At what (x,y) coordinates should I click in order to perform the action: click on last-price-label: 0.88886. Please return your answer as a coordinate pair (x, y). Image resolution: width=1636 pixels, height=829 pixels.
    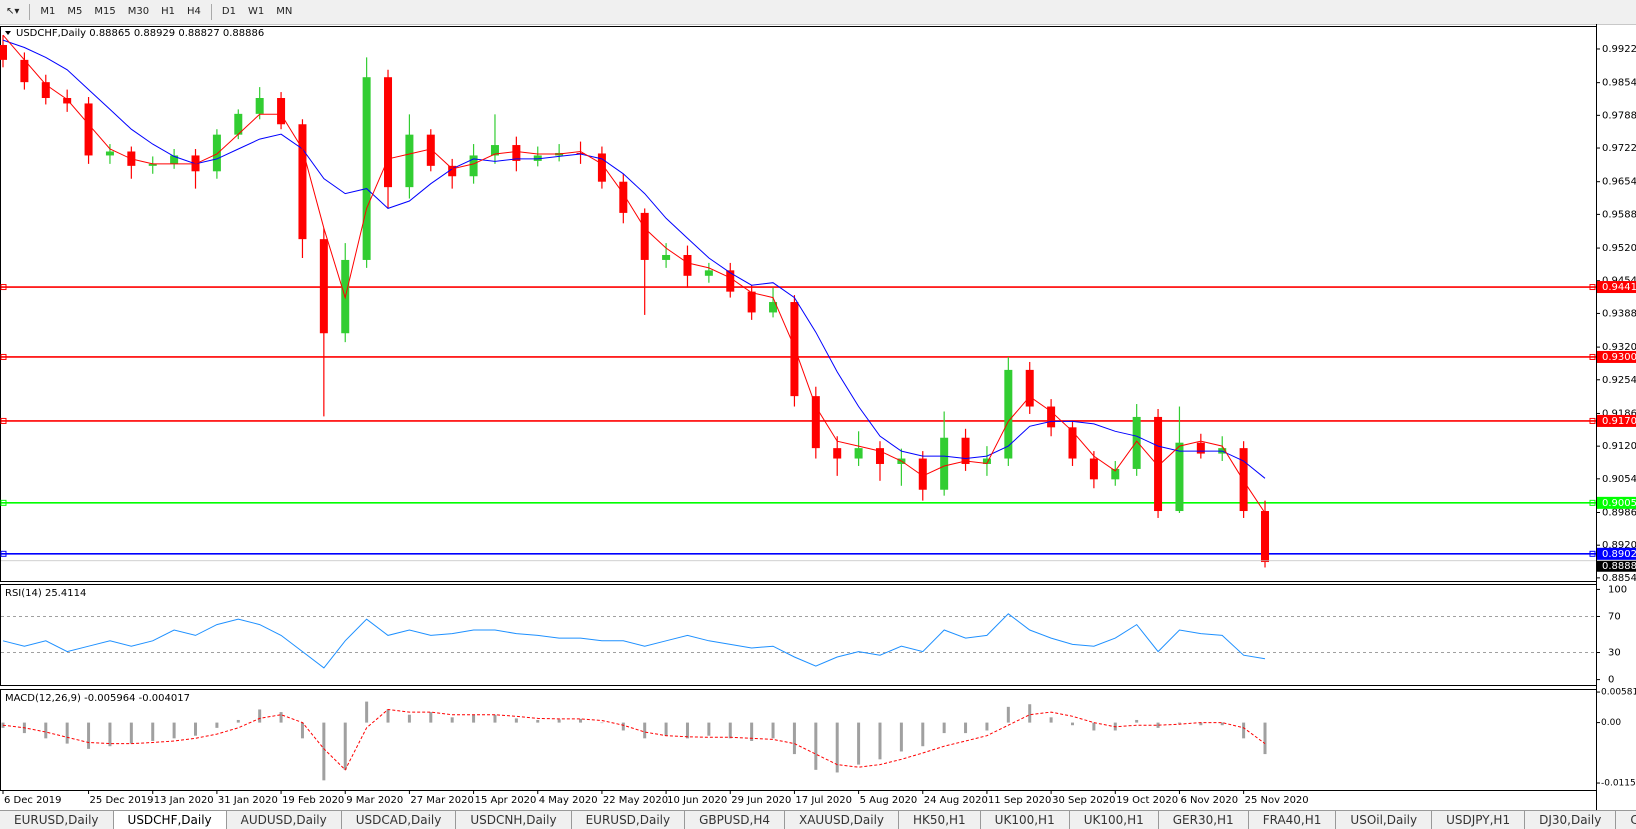
    Looking at the image, I should click on (1619, 566).